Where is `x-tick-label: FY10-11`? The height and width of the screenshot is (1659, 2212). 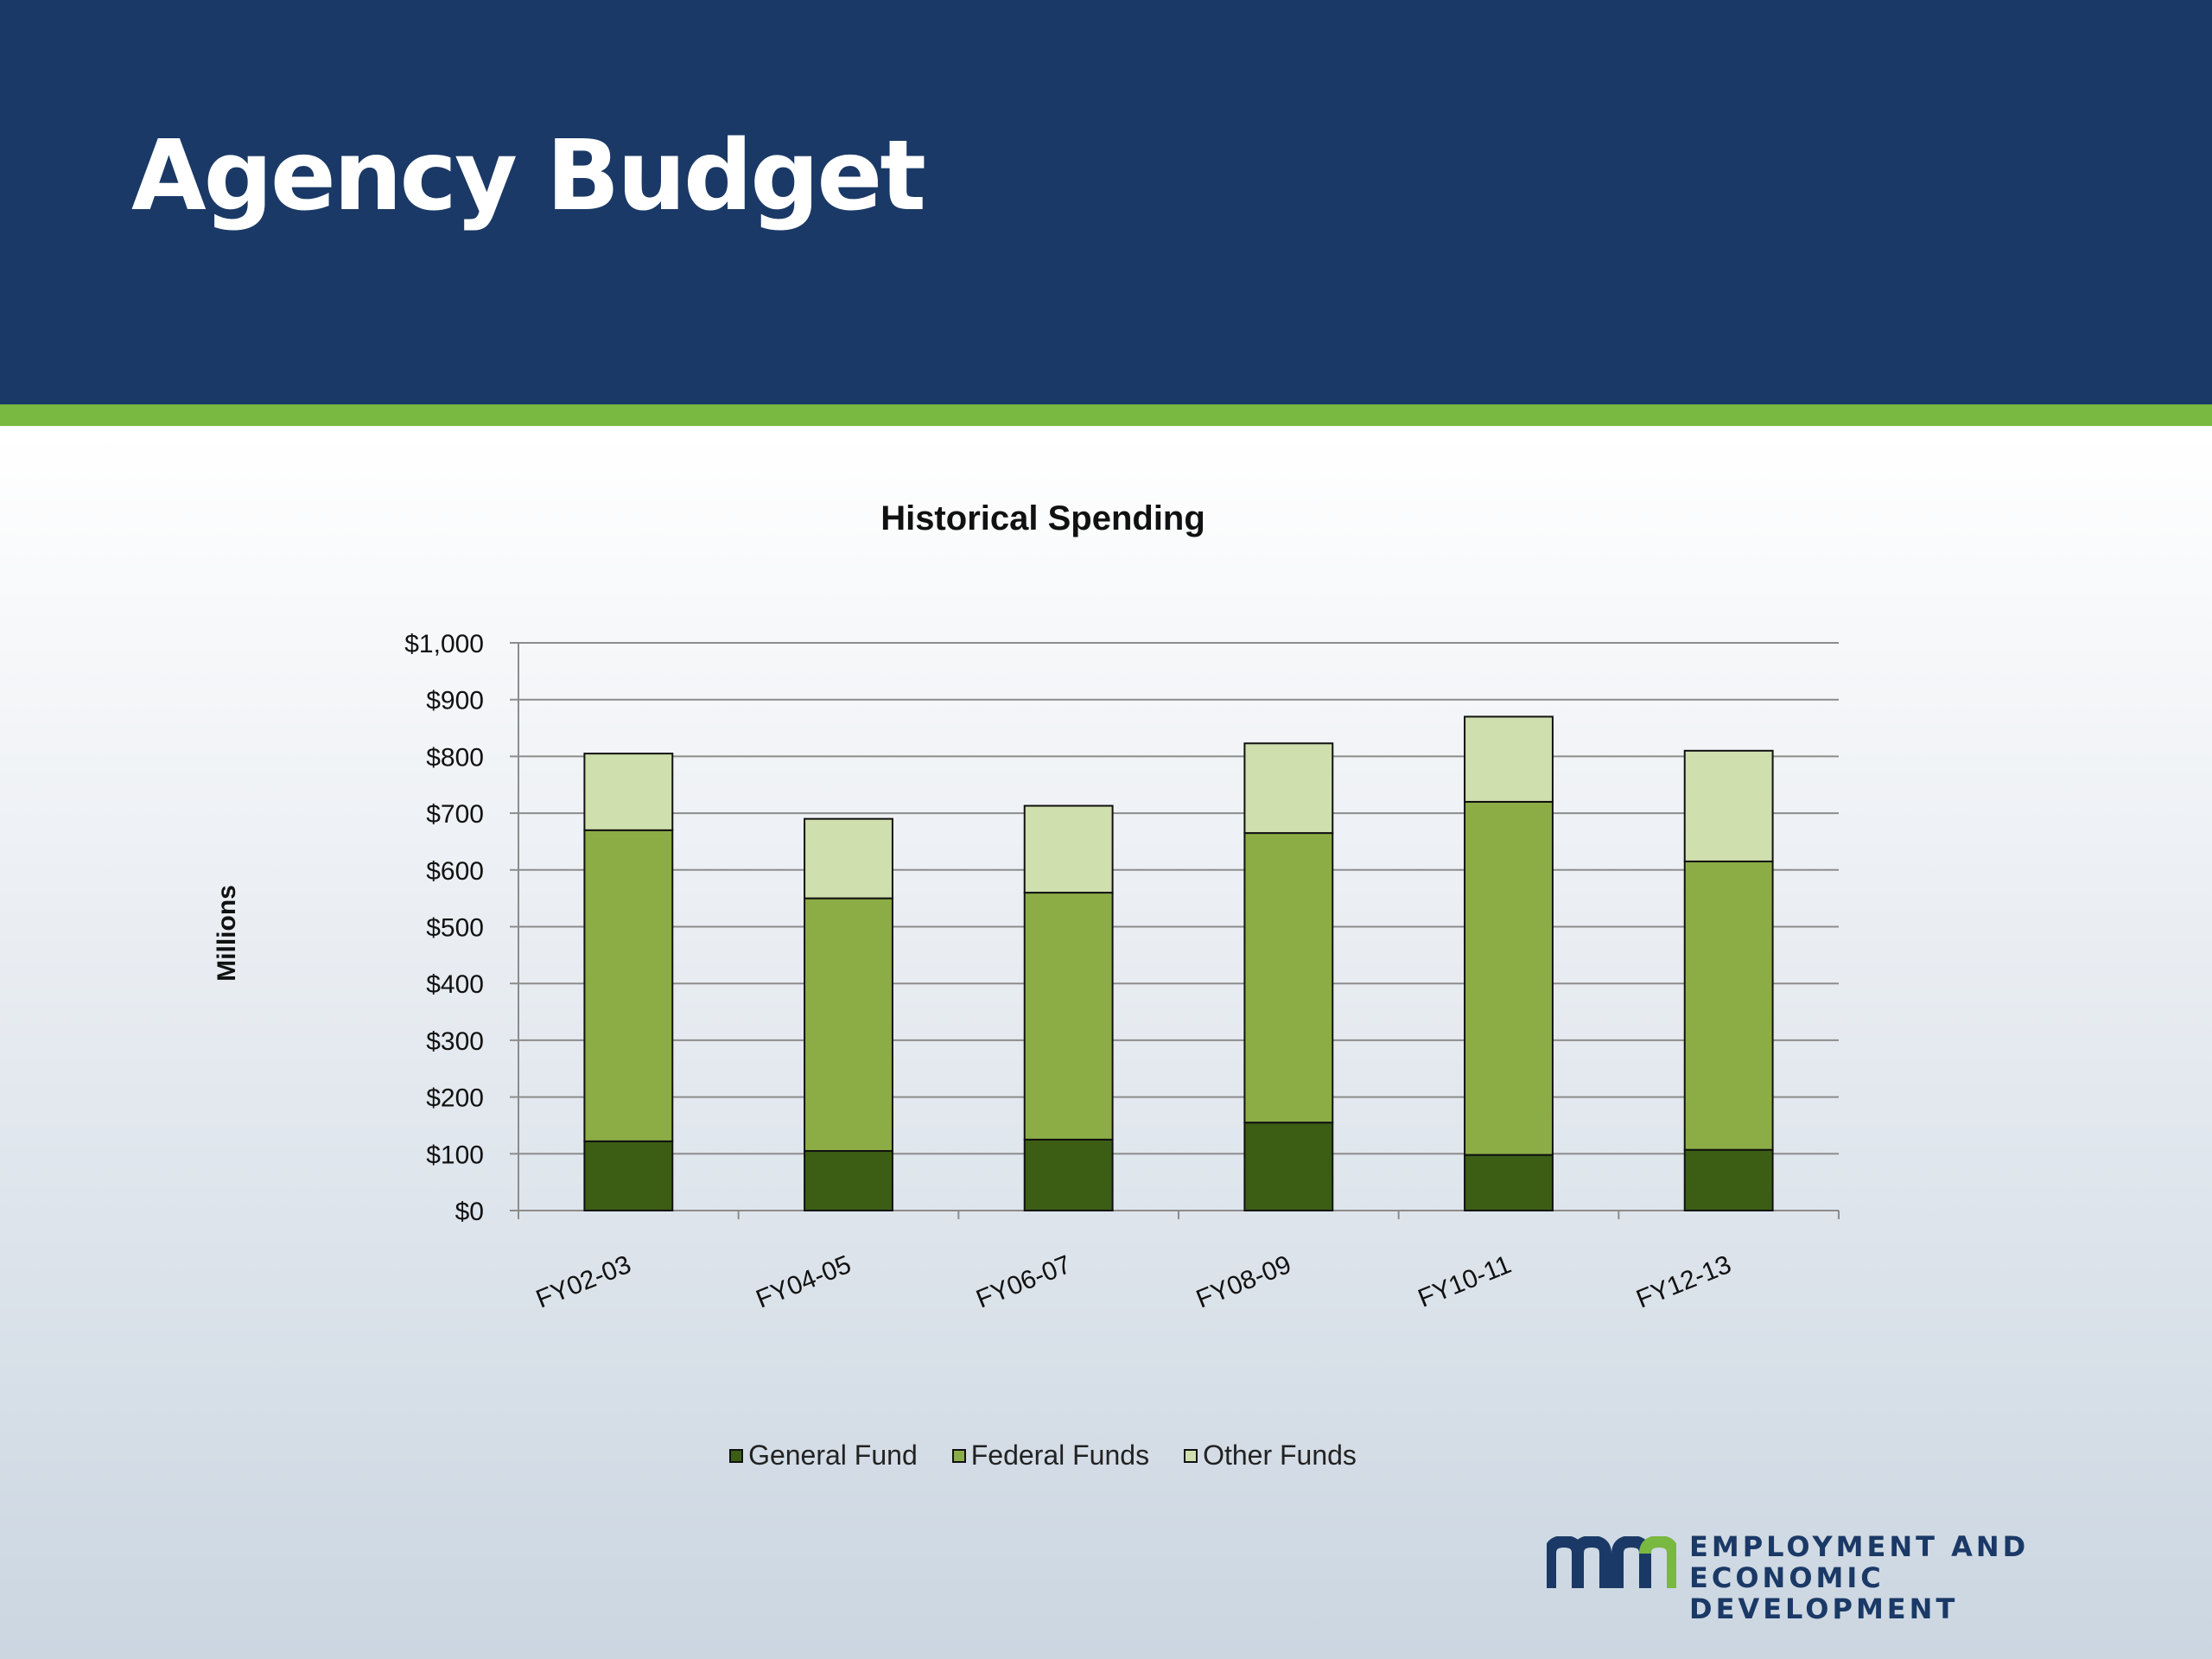 x-tick-label: FY10-11 is located at coordinates (1465, 1281).